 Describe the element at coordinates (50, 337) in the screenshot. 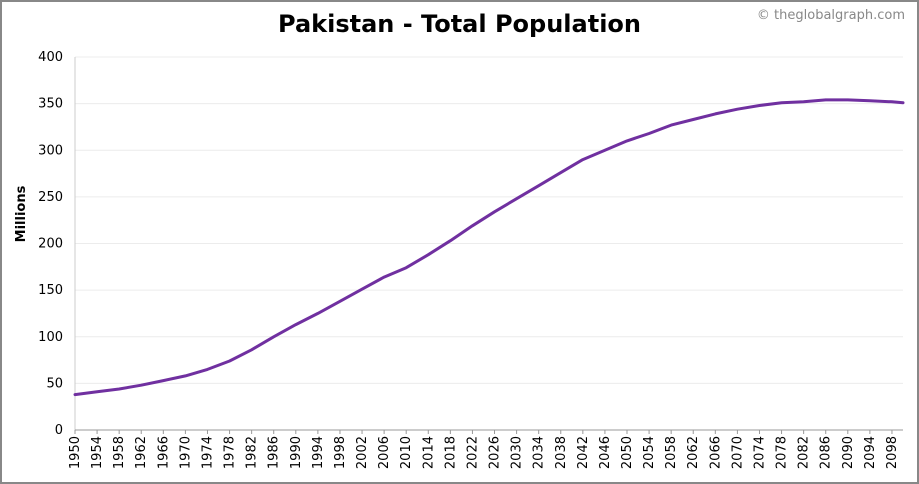

I see `y-tick-label: 100` at that location.